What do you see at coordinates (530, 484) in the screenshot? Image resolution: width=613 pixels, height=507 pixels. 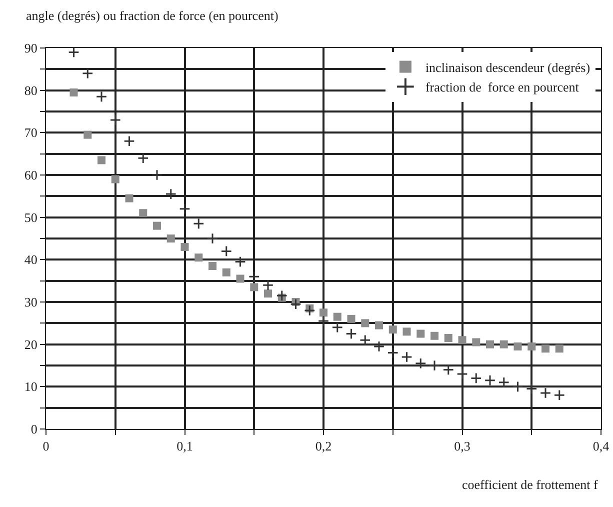 I see `x-axis-title: coefficient de frottement f` at bounding box center [530, 484].